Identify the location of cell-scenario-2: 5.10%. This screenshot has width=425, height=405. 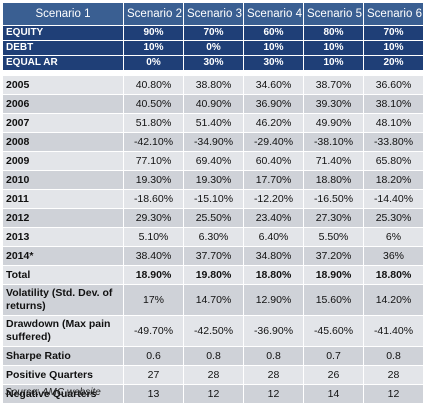
(153, 237).